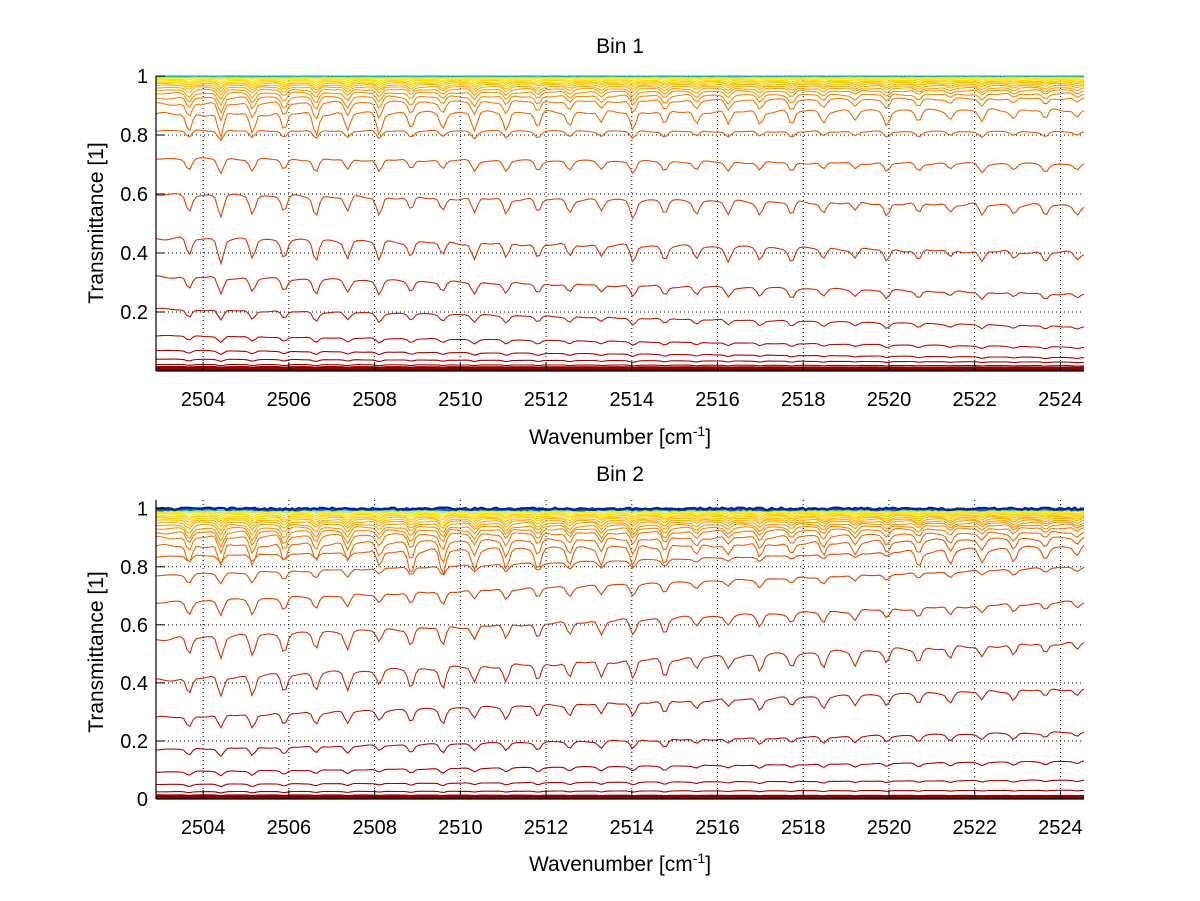  What do you see at coordinates (699, 858) in the screenshot?
I see `x-axis-label-superscript: -1` at bounding box center [699, 858].